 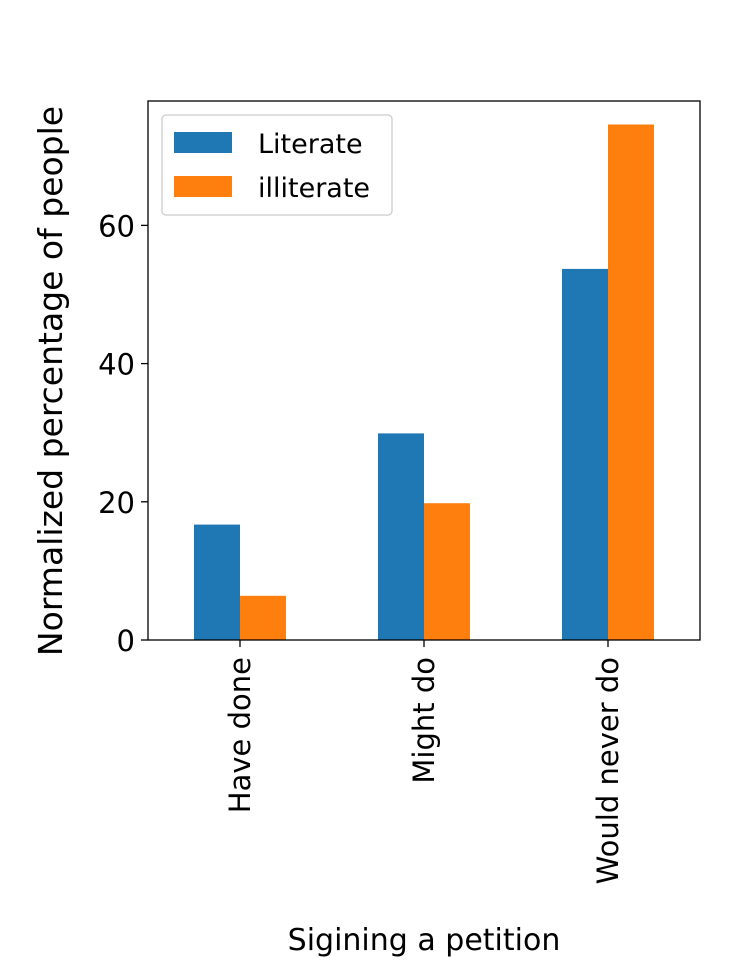 I want to click on x-axis-ticks: Have done Might do Would never do, so click(x=424, y=762).